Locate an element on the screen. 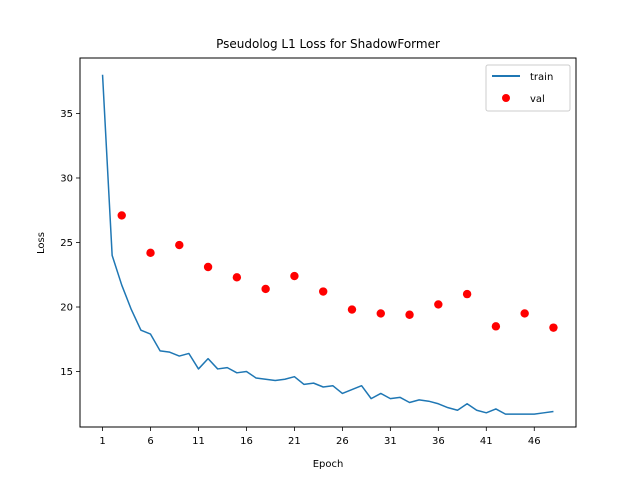 Image resolution: width=640 pixels, height=480 pixels. x-tick-label: 46 is located at coordinates (534, 441).